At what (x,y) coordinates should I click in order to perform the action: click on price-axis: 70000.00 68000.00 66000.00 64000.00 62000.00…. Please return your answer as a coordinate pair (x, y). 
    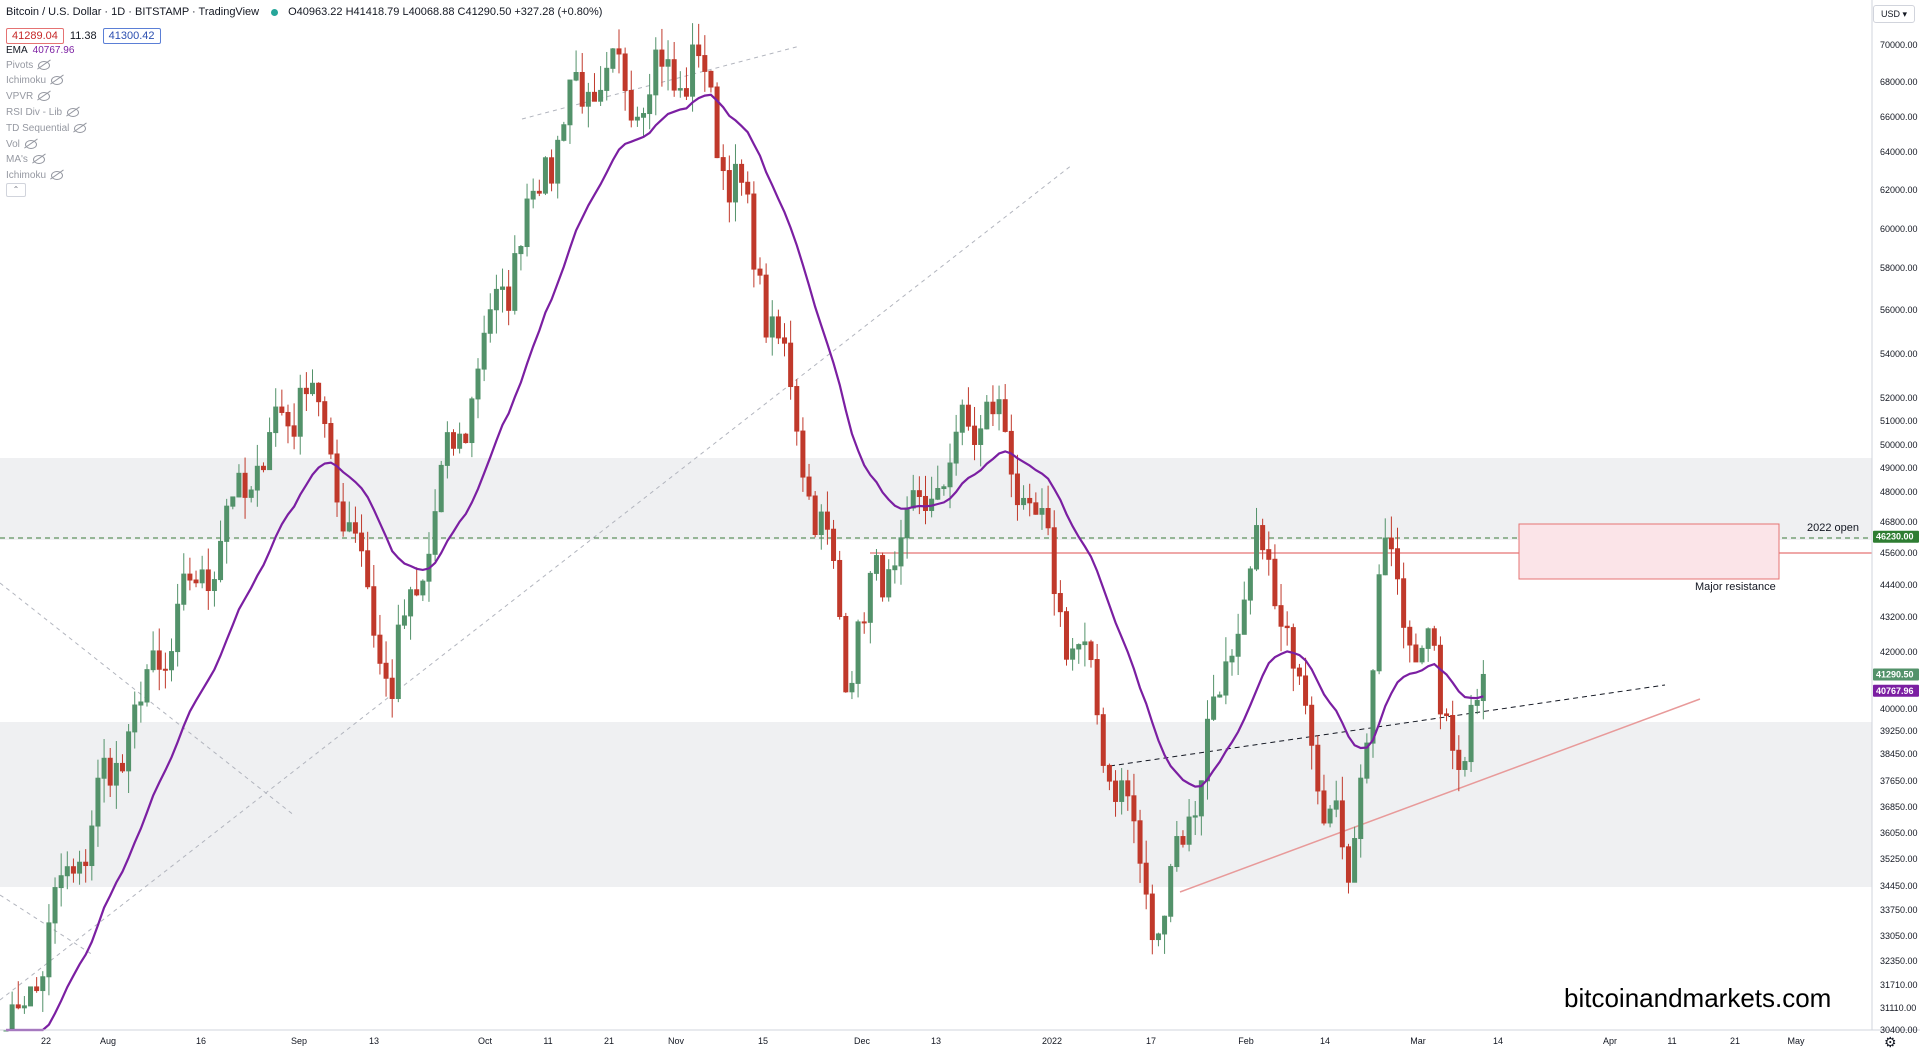
    Looking at the image, I should click on (1899, 537).